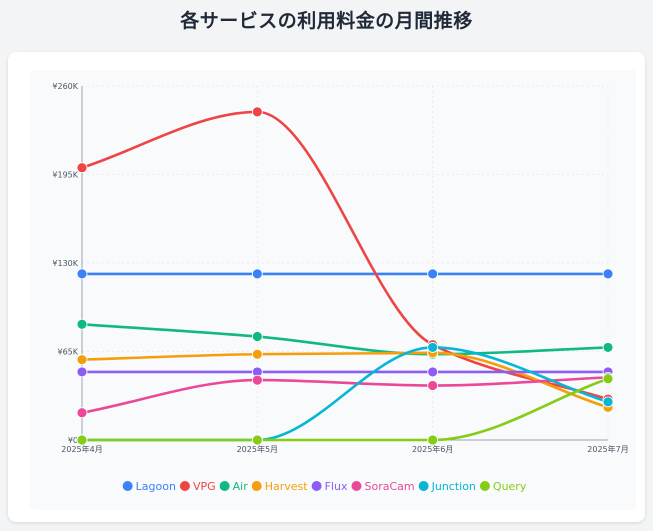  I want to click on x-tick-label: 2025年5月, so click(257, 449).